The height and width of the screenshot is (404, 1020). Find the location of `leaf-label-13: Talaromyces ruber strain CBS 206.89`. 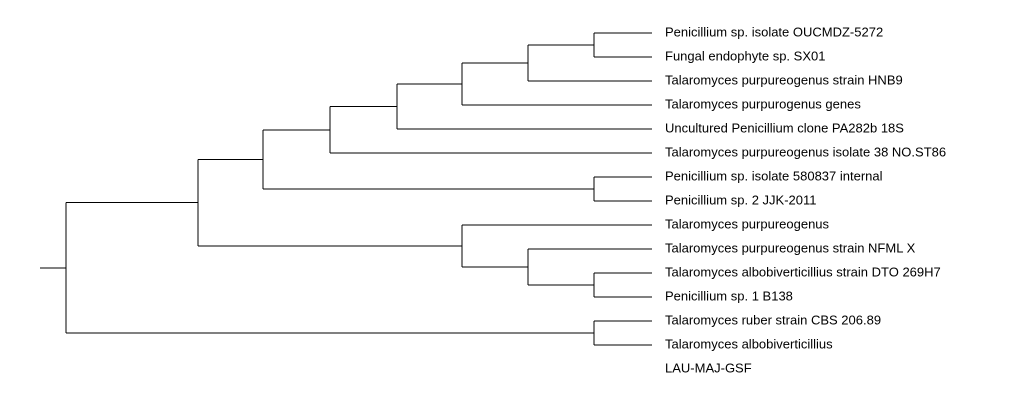

leaf-label-13: Talaromyces ruber strain CBS 206.89 is located at coordinates (773, 319).